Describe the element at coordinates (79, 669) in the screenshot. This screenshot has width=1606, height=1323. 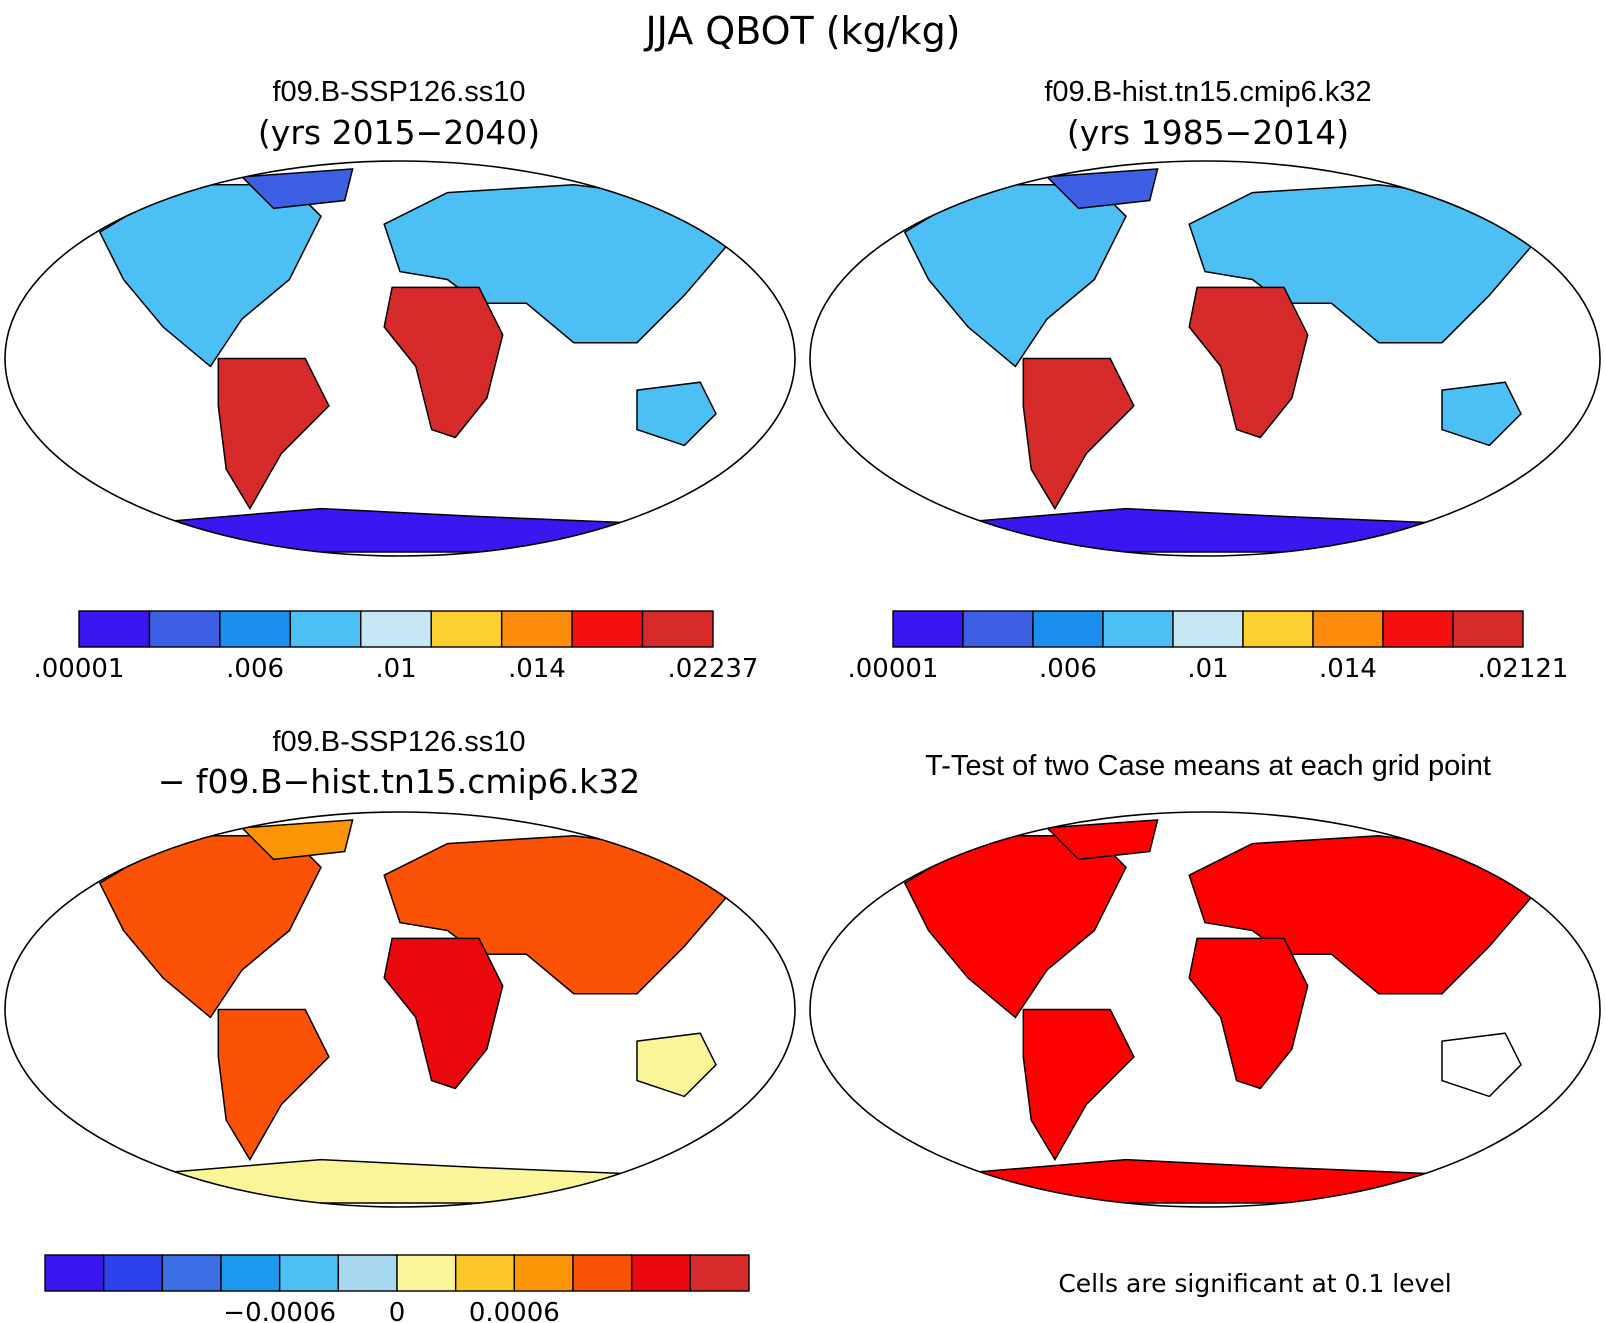
I see `cbar-ssp-tick-label: .00001` at that location.